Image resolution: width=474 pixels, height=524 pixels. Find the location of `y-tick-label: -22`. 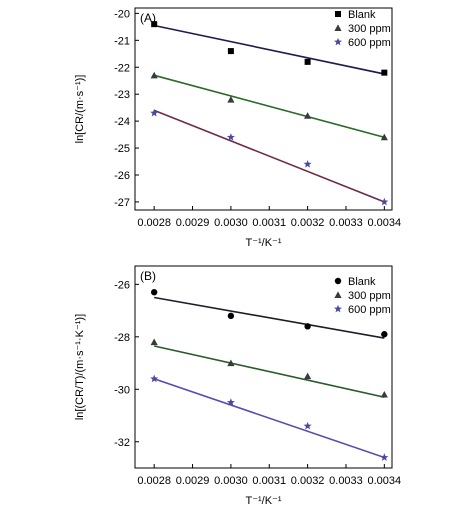

y-tick-label: -22 is located at coordinates (122, 68).